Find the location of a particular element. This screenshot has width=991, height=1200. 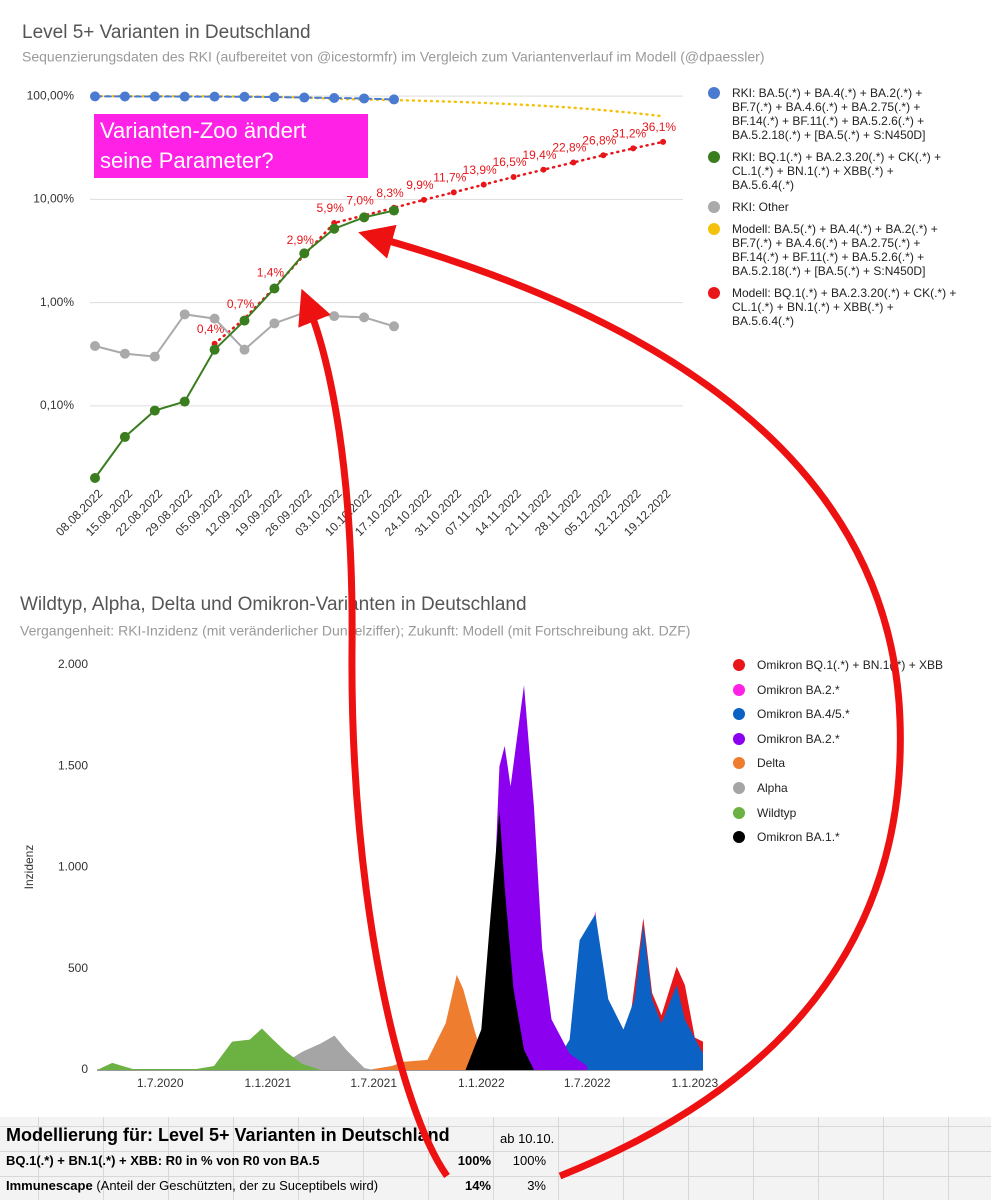

x-tick-label: 1.7.2021 is located at coordinates (373, 1083).